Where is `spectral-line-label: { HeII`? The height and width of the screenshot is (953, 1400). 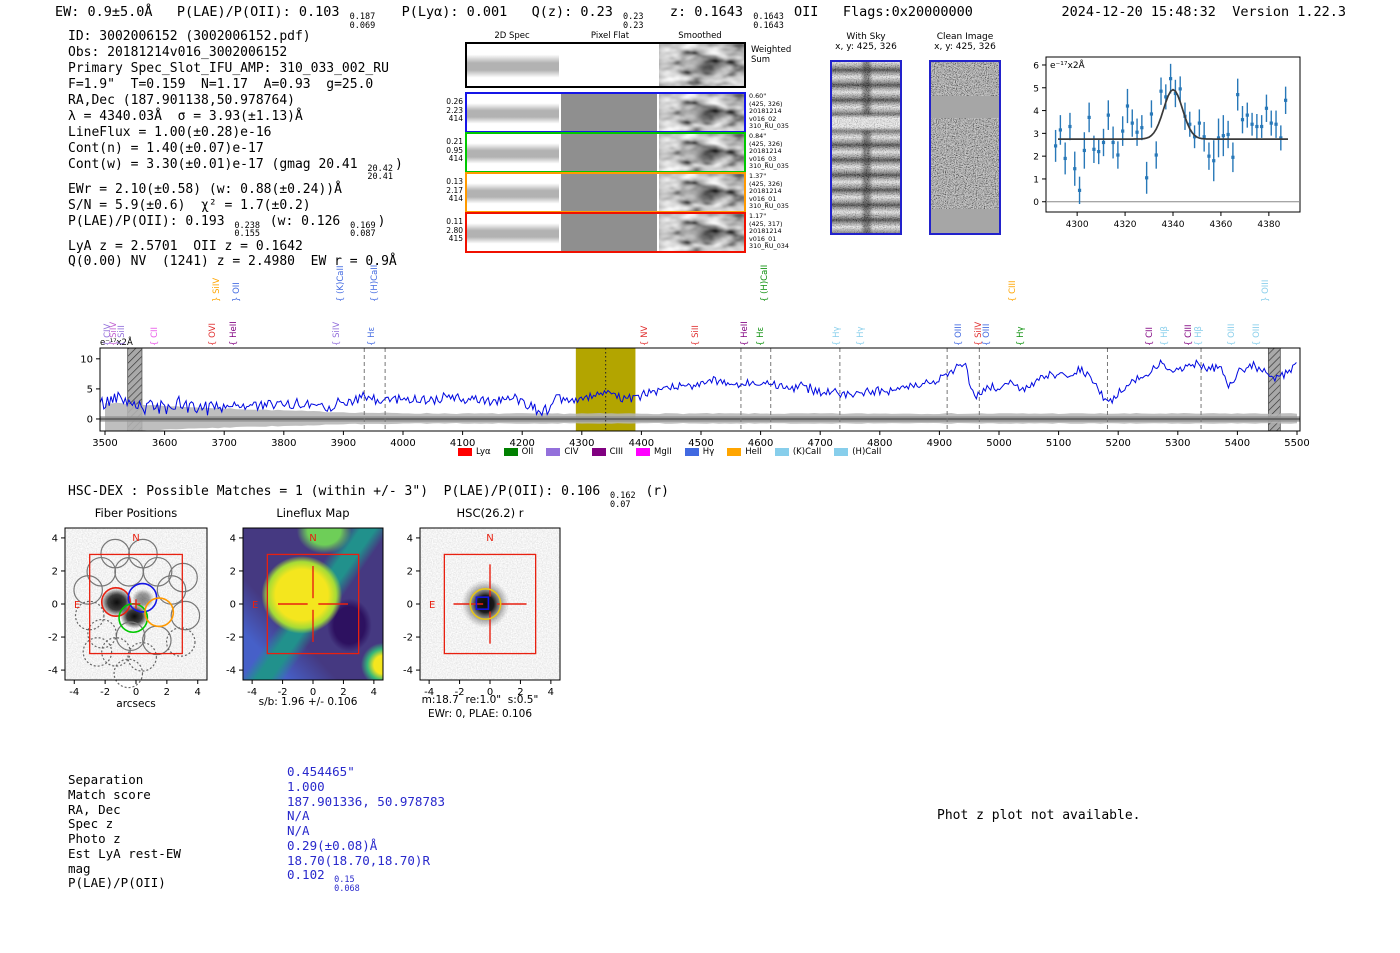
spectral-line-label: { HeII is located at coordinates (233, 333).